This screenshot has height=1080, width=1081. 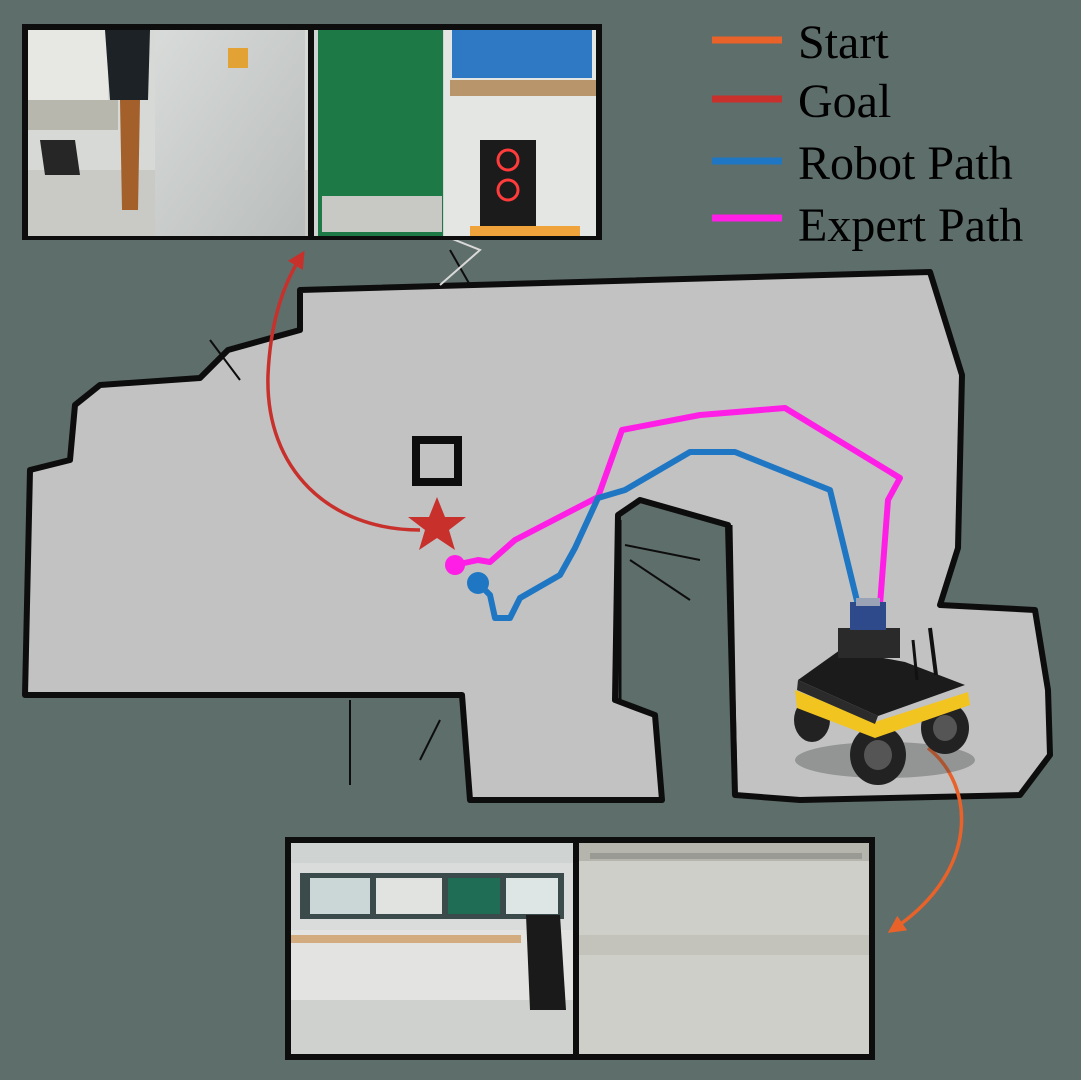 I want to click on goal-arrow, so click(x=343, y=391).